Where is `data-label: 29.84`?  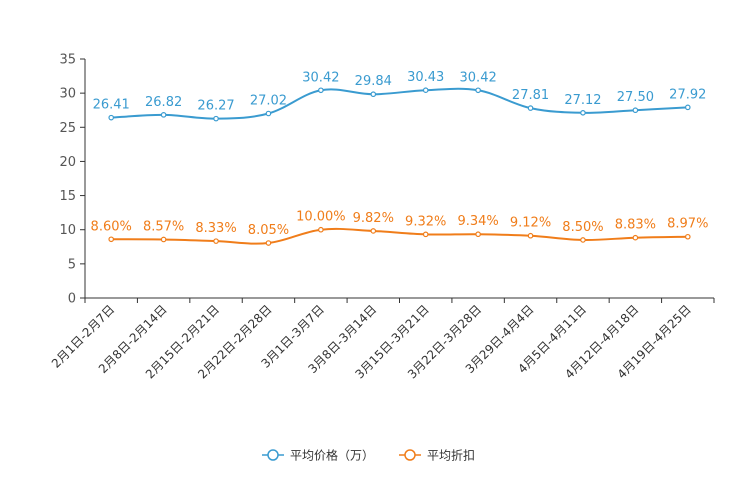 data-label: 29.84 is located at coordinates (373, 81).